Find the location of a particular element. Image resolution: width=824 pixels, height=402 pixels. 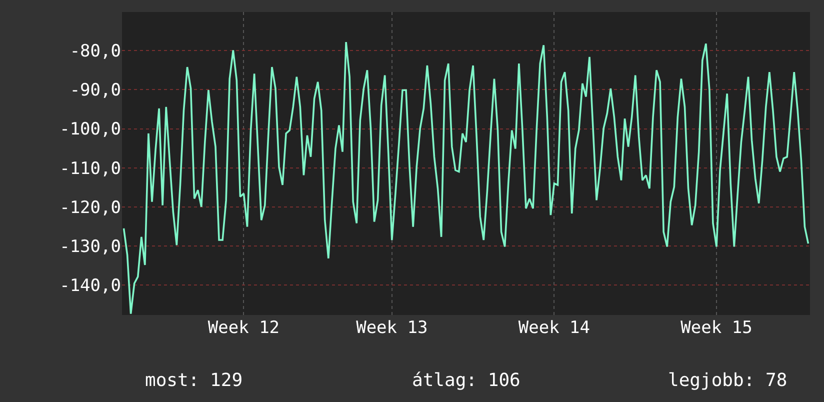

y-tick-label: -140,0 is located at coordinates (90, 286).